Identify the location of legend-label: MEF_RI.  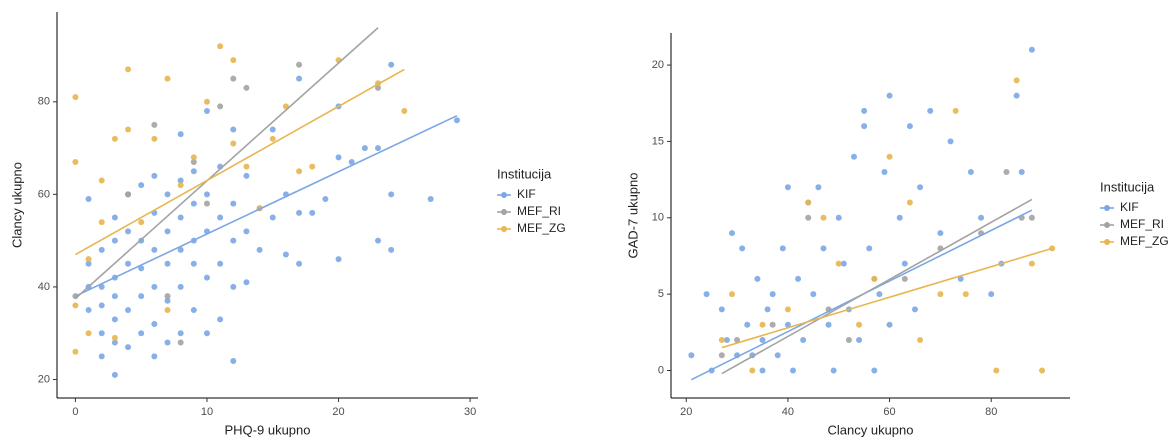
(539, 211).